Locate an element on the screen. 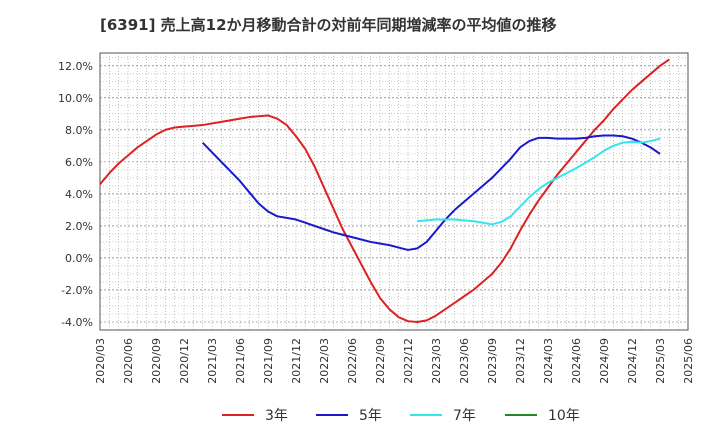  x-tick-label: 2020/03 is located at coordinates (100, 361).